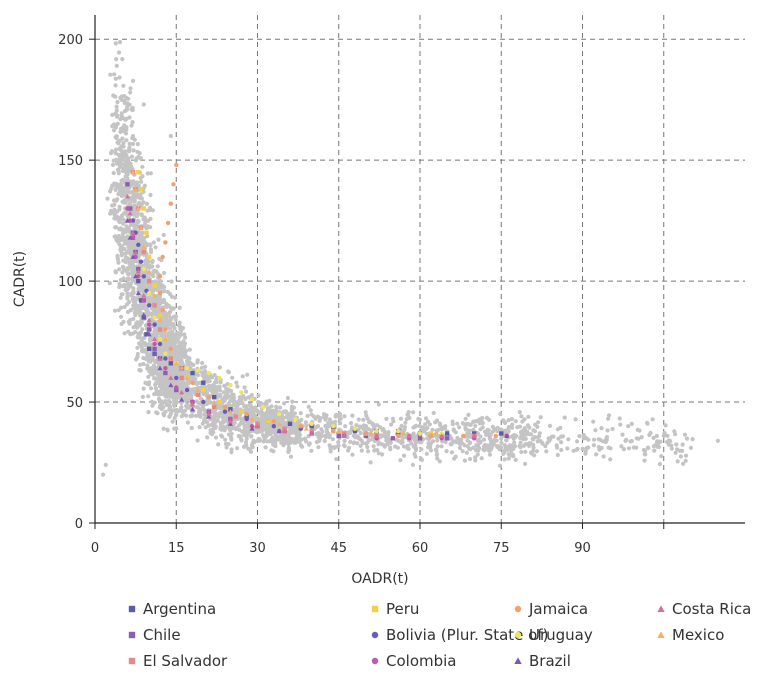 This screenshot has height=678, width=759. What do you see at coordinates (661, 634) in the screenshot?
I see `legend-marker-mexico` at bounding box center [661, 634].